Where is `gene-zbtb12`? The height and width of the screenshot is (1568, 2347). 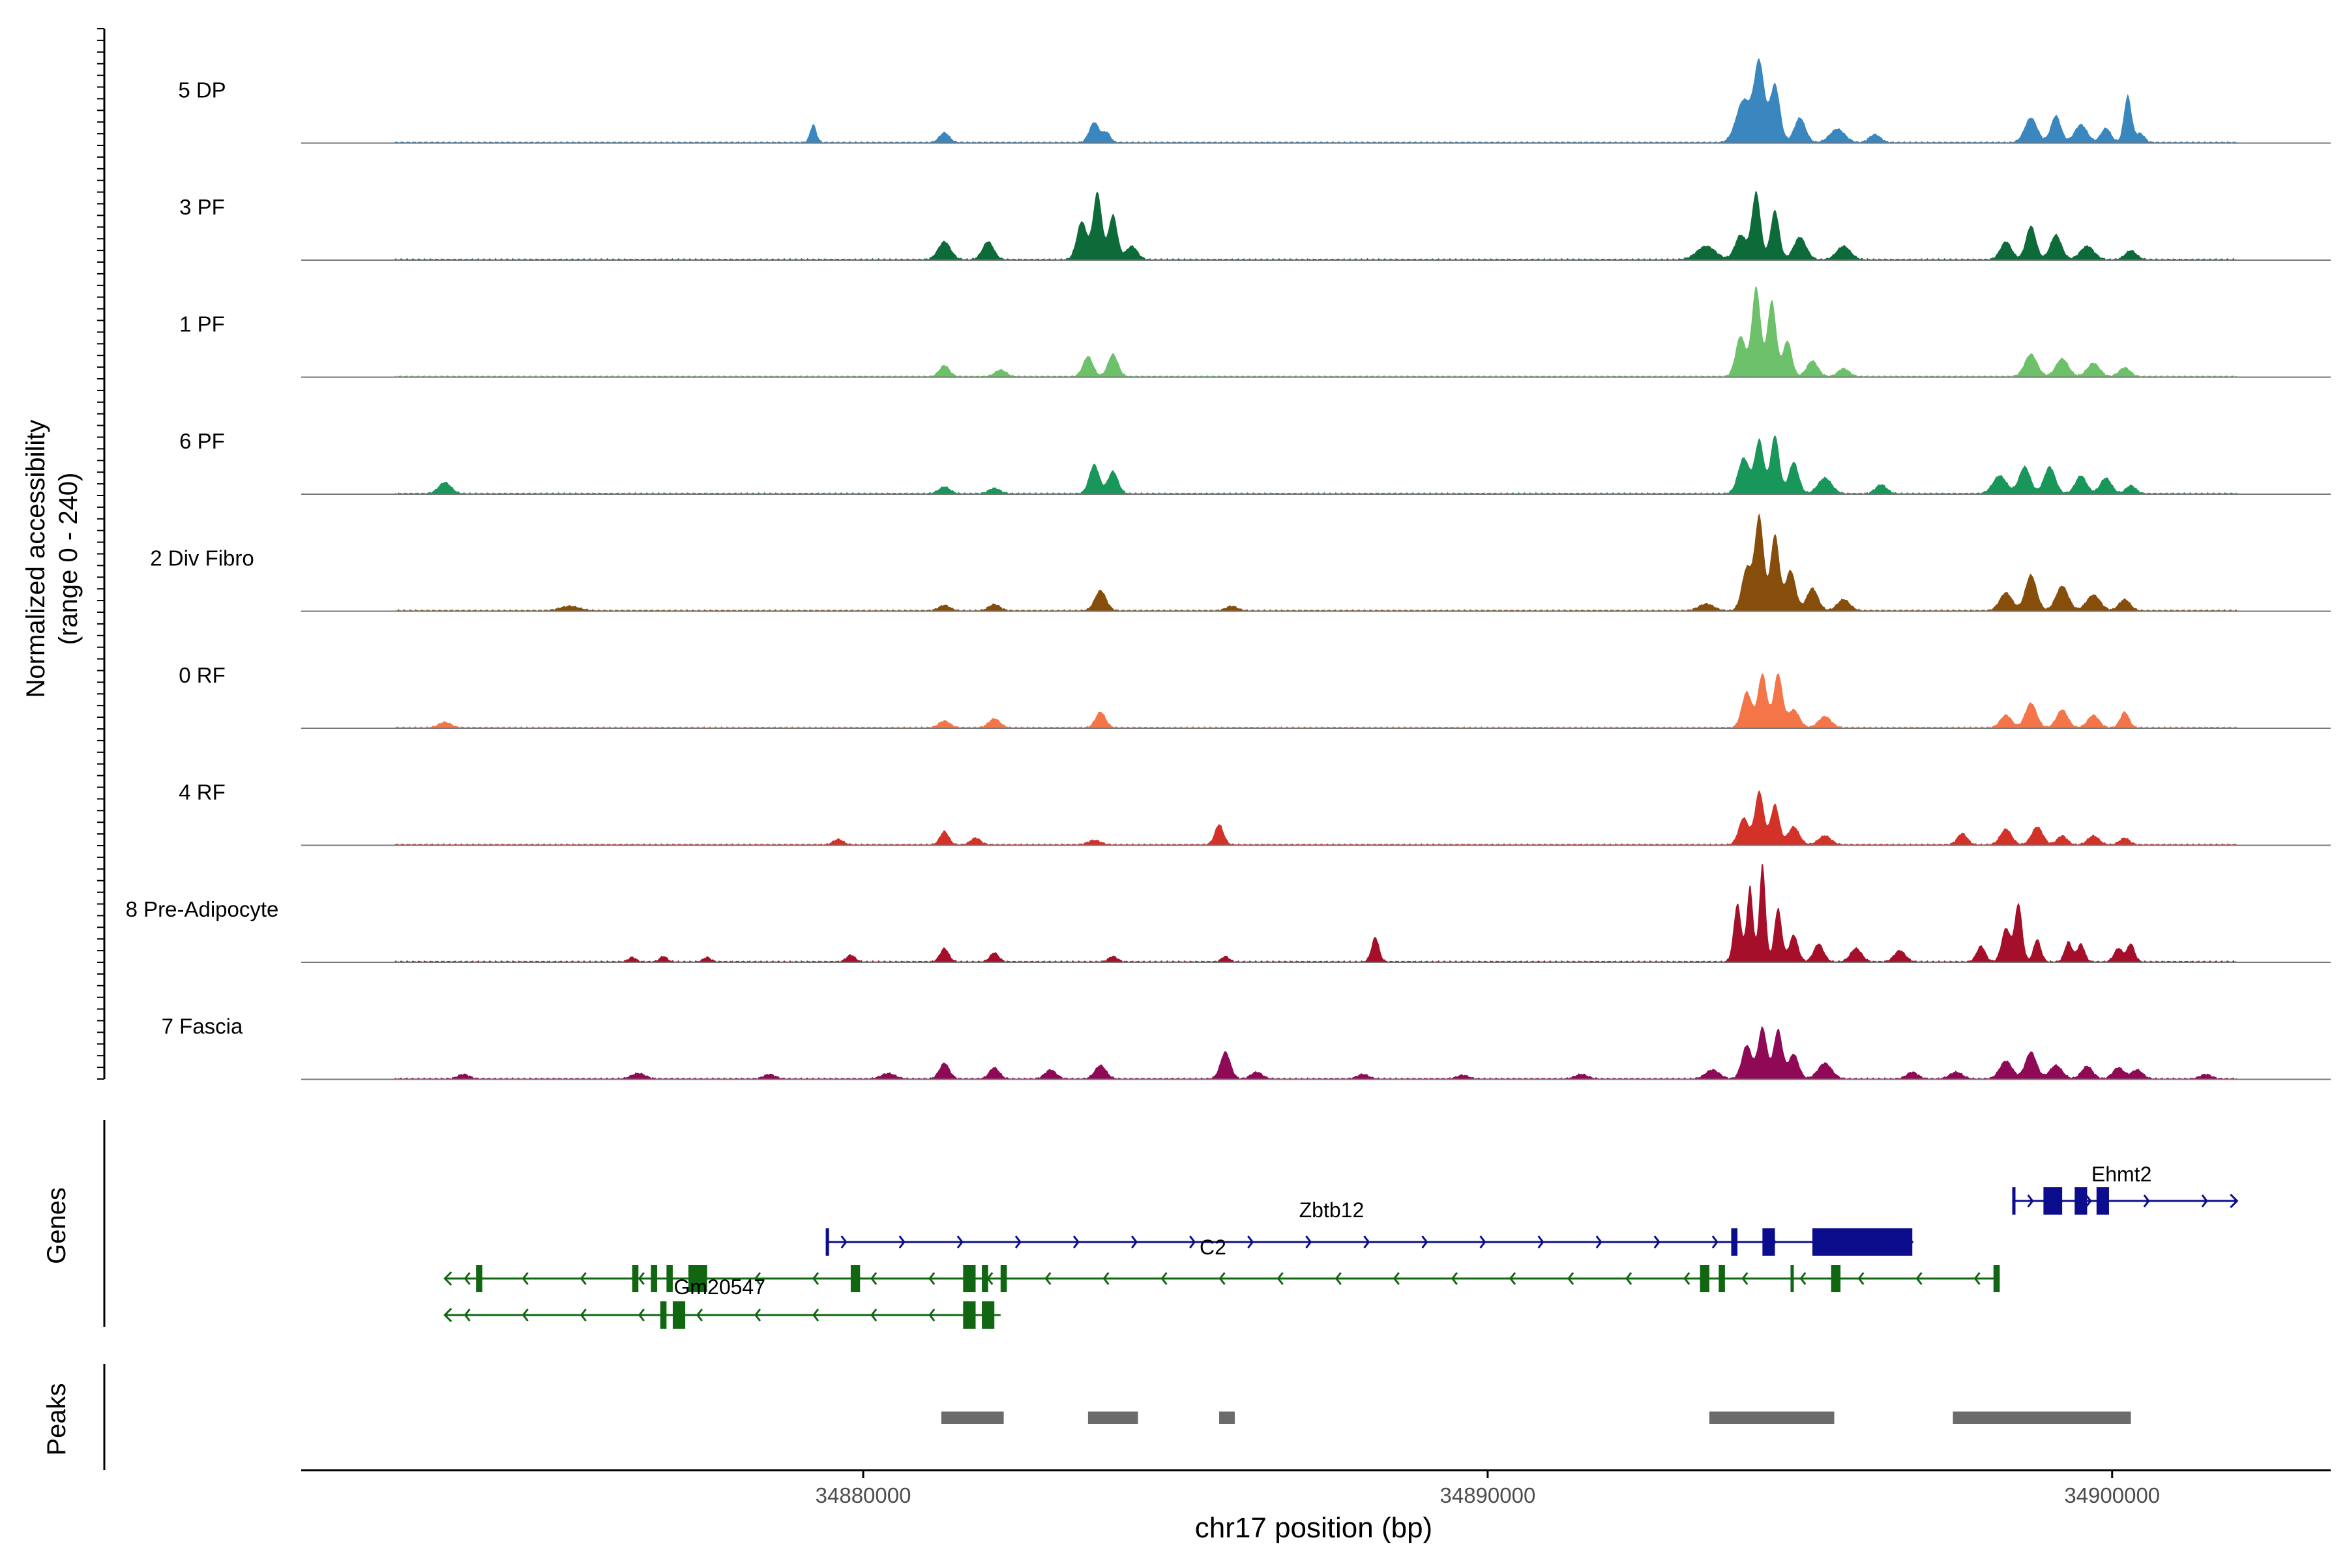 gene-zbtb12 is located at coordinates (1369, 1242).